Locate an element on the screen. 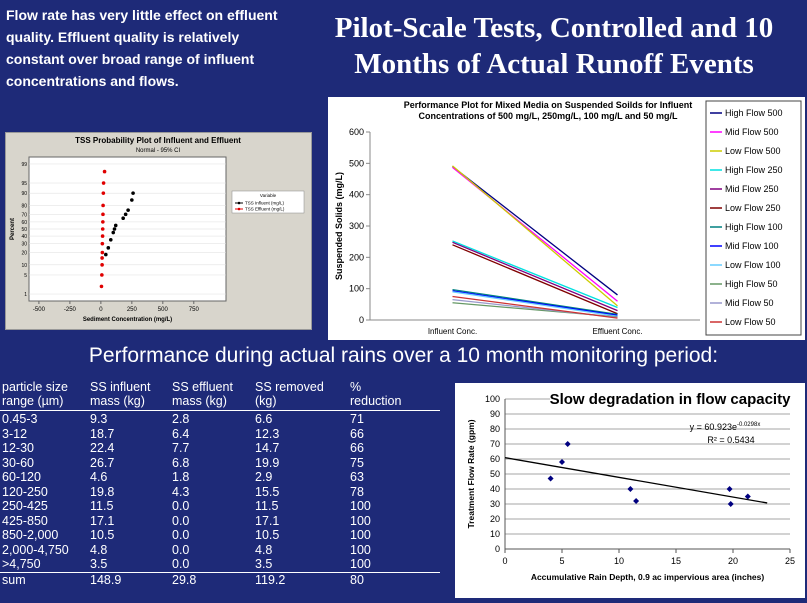  sum-cell: 29.8 is located at coordinates (184, 579).